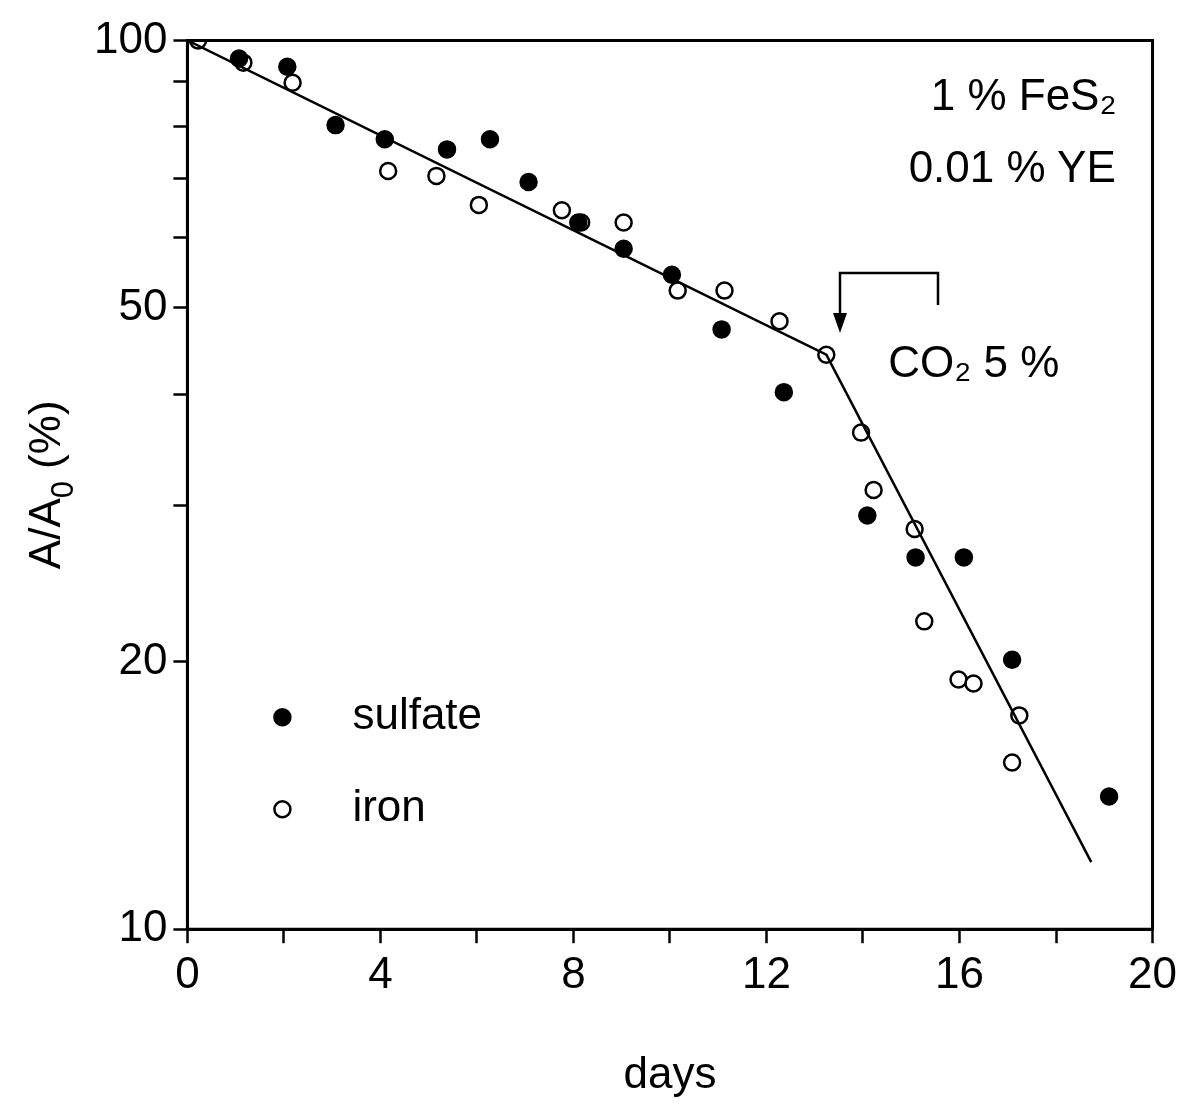  Describe the element at coordinates (380, 972) in the screenshot. I see `x-tick-label: 4` at that location.